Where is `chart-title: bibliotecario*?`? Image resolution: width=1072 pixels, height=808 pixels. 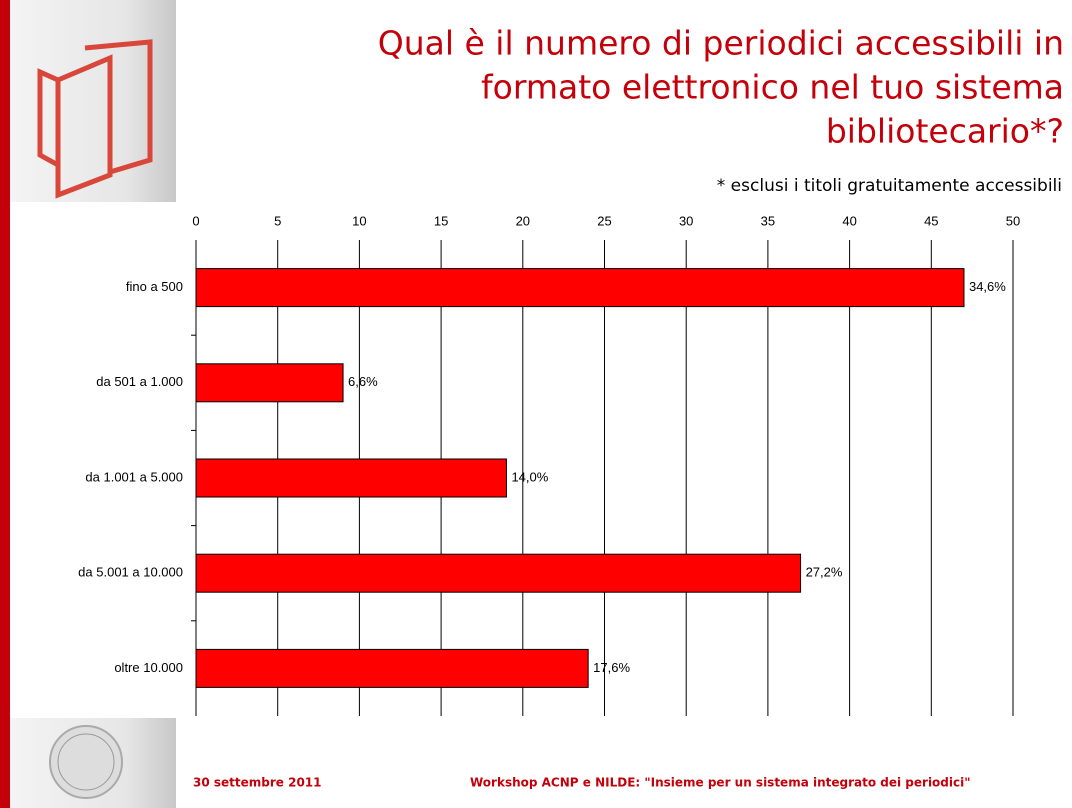
chart-title: bibliotecario*? is located at coordinates (945, 131).